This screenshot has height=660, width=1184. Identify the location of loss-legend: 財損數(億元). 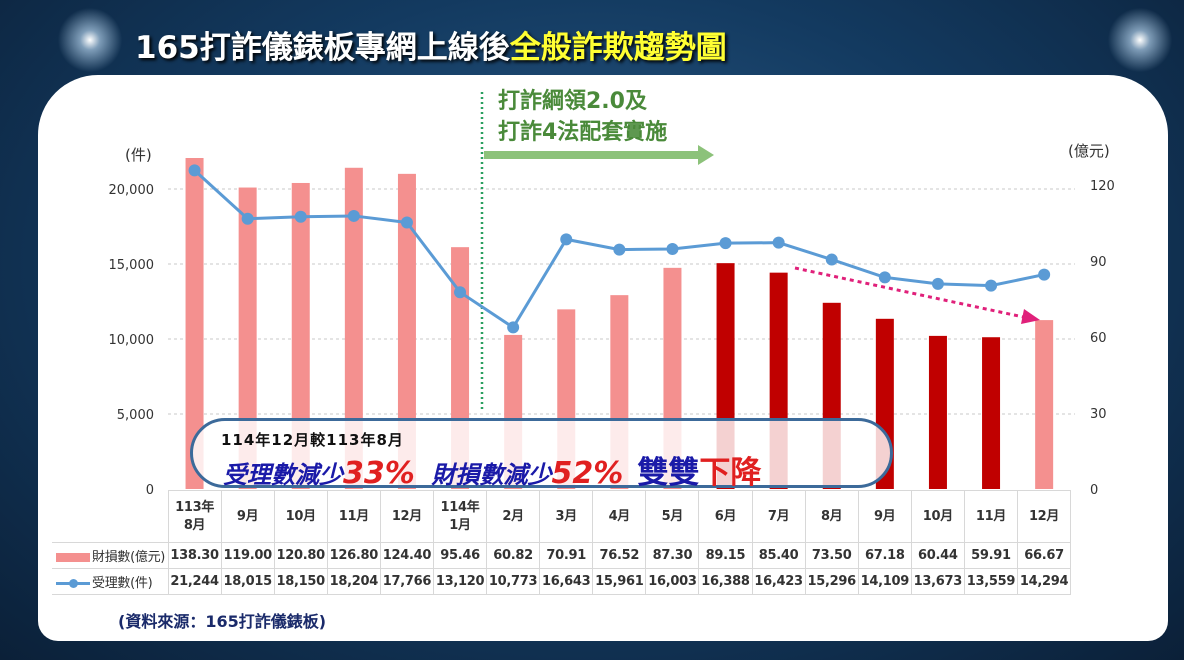
(110, 555).